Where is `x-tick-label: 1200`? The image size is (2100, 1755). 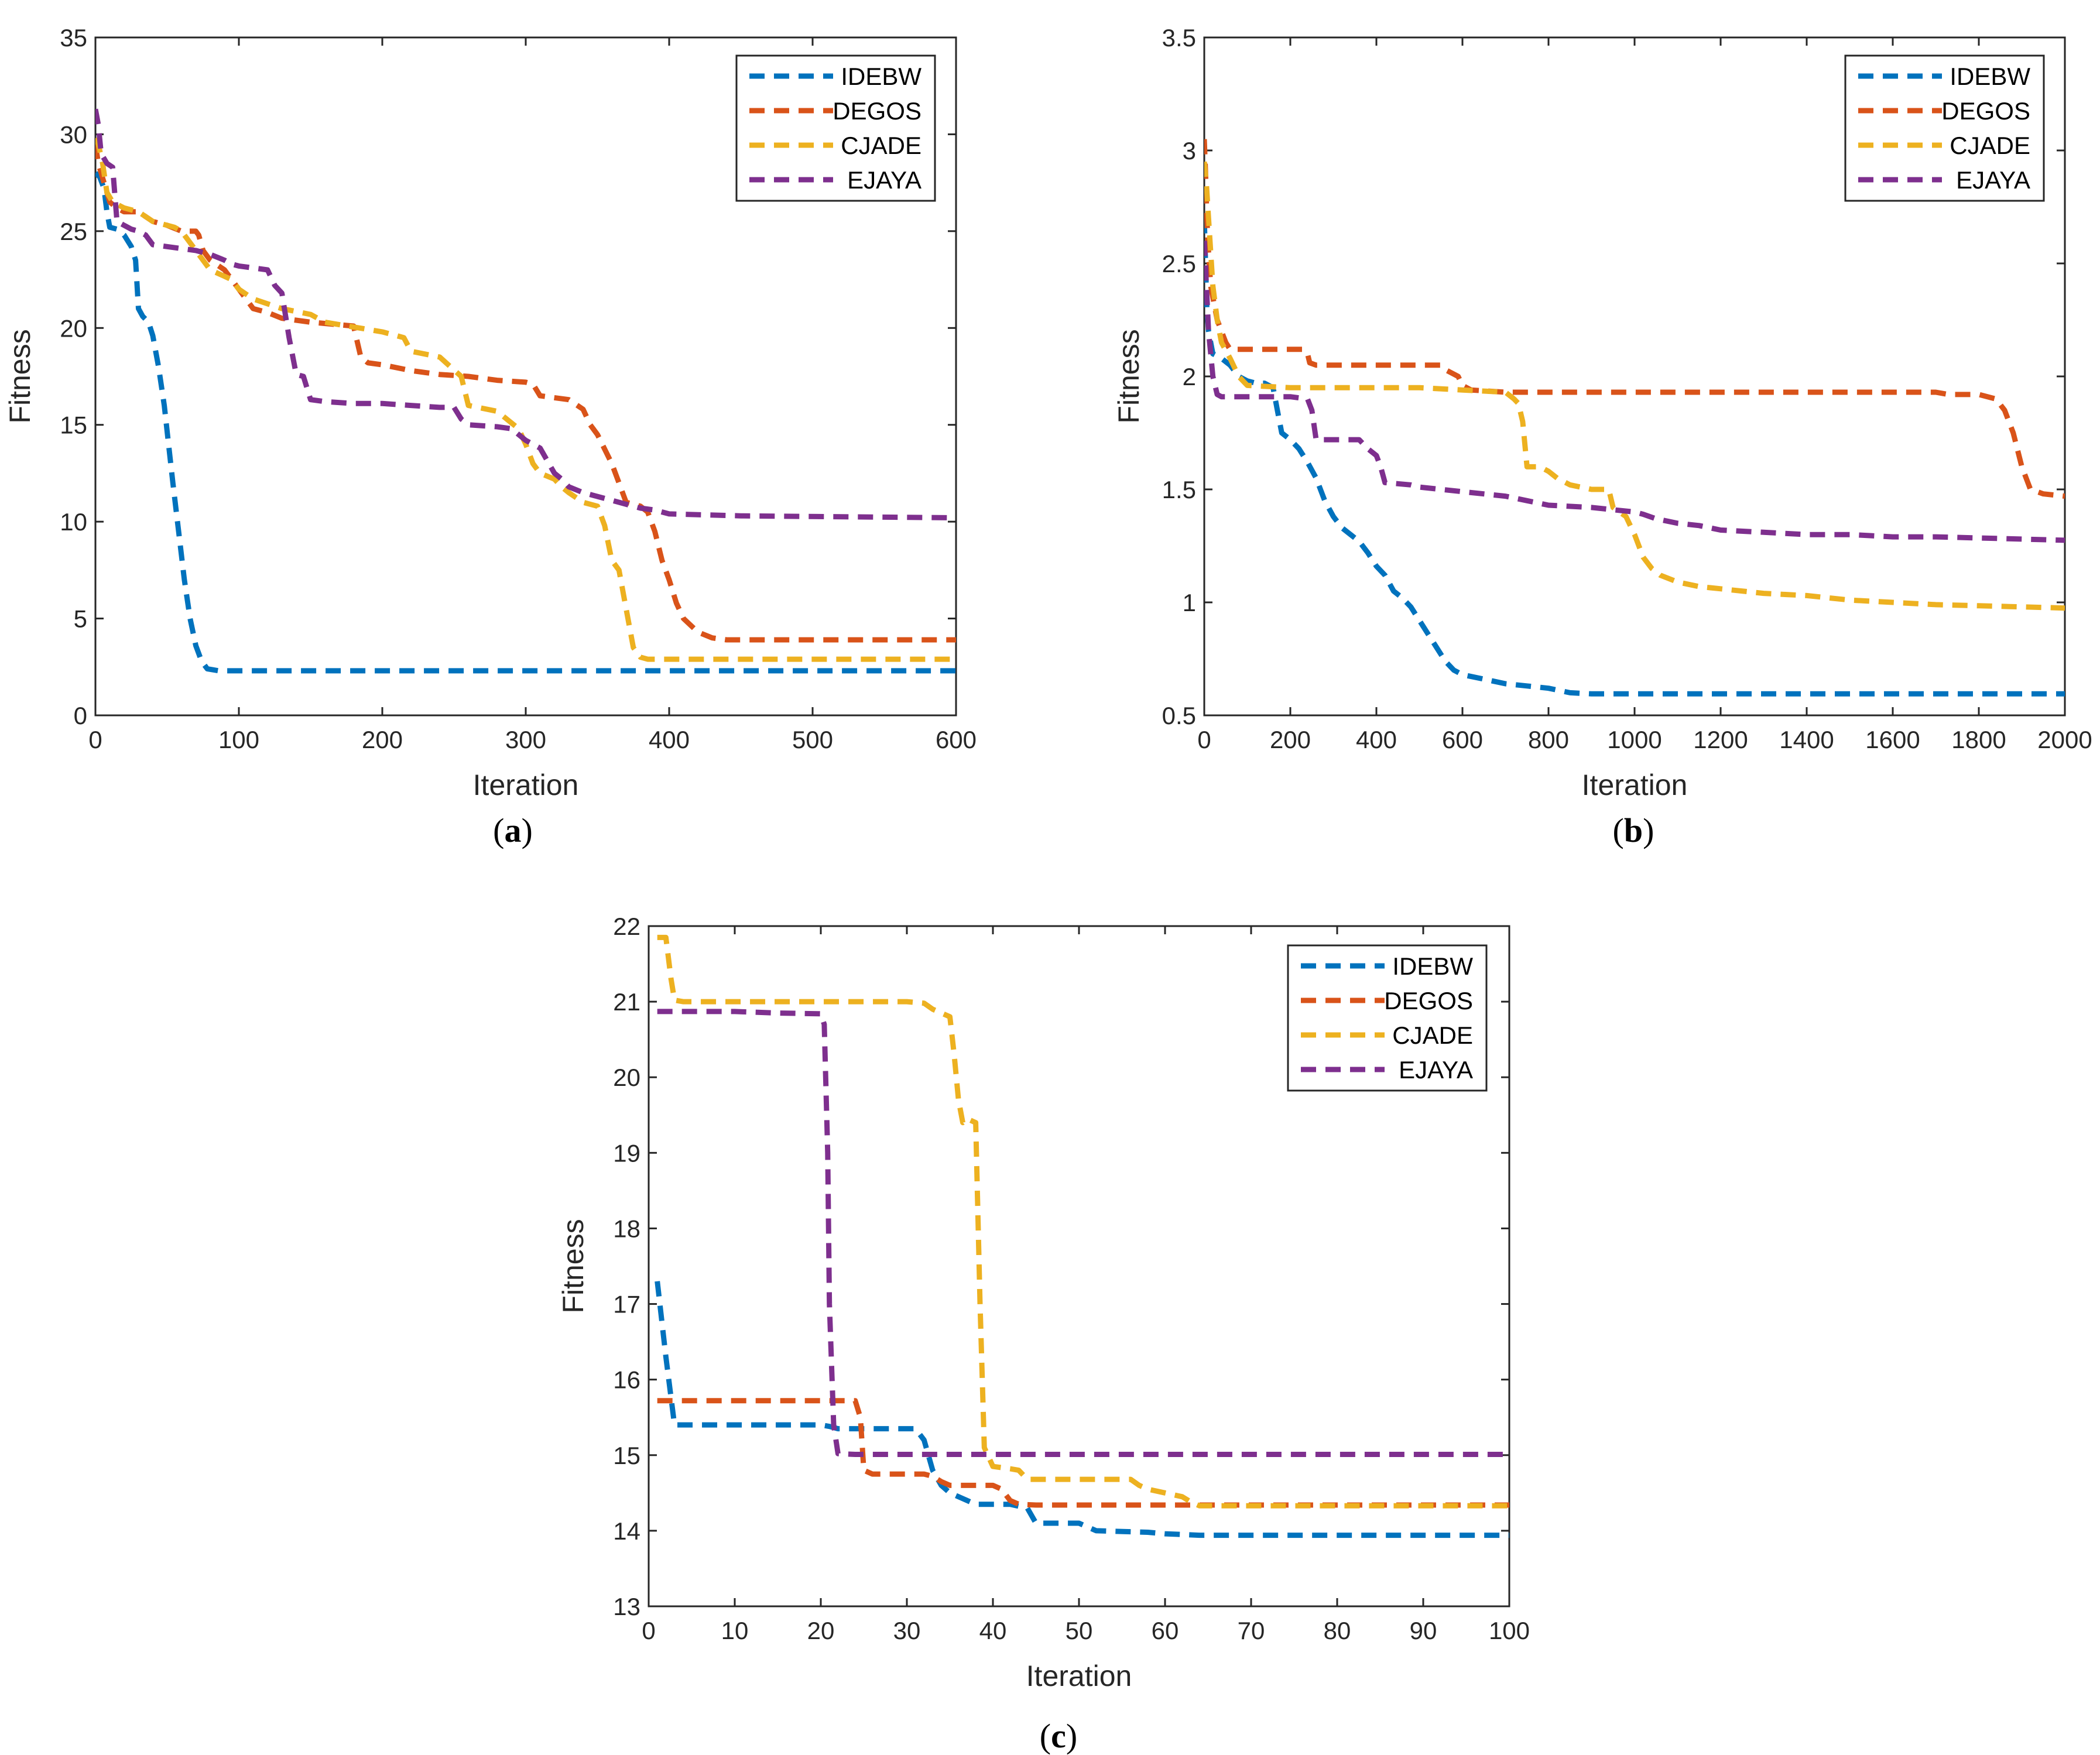
x-tick-label: 1200 is located at coordinates (1720, 740).